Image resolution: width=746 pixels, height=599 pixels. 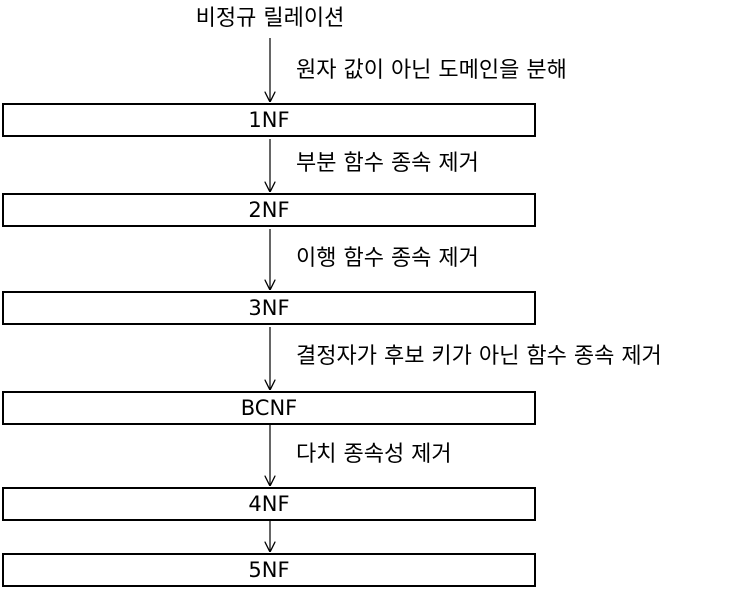 I want to click on nf-box-bcnf: BCNF, so click(x=269, y=408).